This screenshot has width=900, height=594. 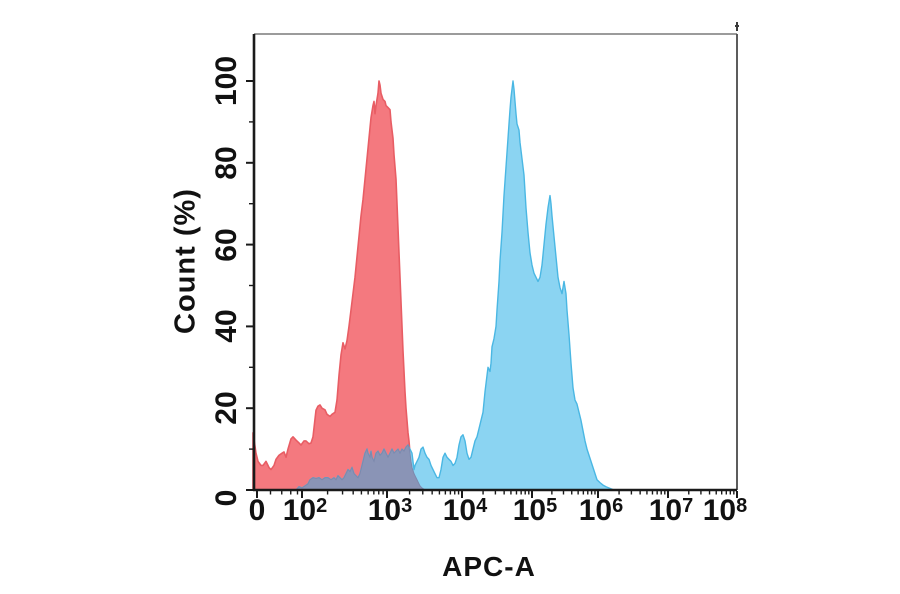 I want to click on y-tick-label: 60, so click(x=226, y=244).